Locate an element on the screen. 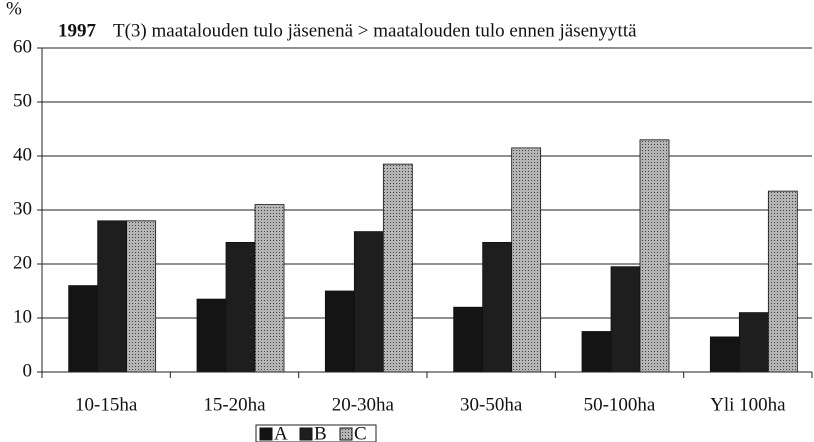 The height and width of the screenshot is (442, 814). x-tick-label: 50-100ha is located at coordinates (620, 404).